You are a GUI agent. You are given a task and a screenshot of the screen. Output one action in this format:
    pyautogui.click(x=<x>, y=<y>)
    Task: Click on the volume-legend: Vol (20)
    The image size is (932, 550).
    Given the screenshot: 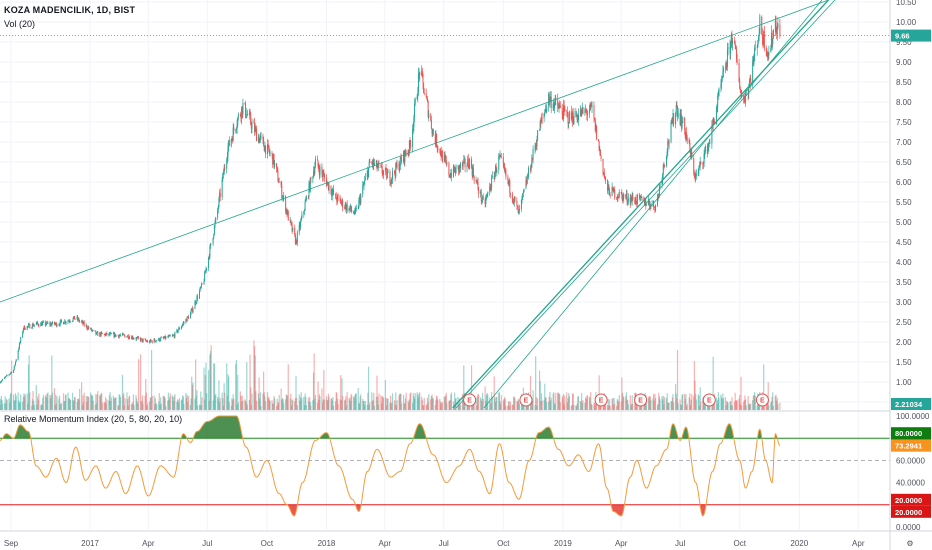 What is the action you would take?
    pyautogui.click(x=20, y=24)
    